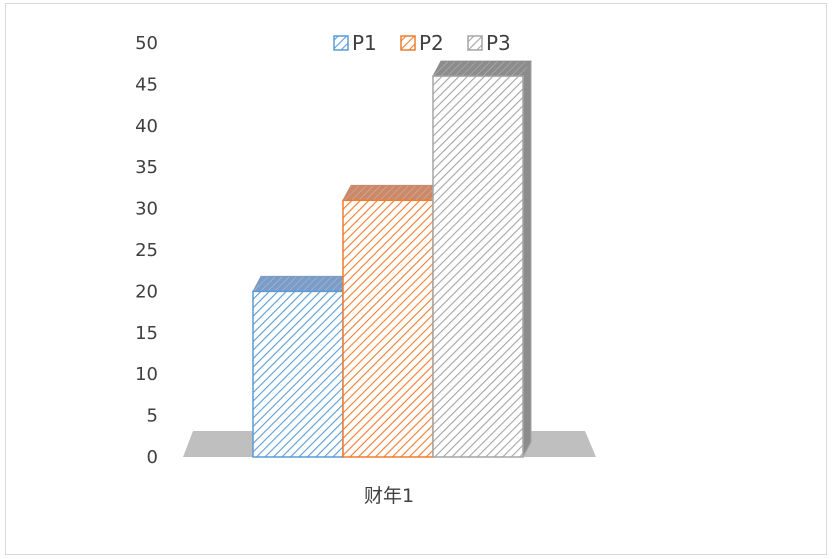 This screenshot has height=559, width=833. Describe the element at coordinates (146, 43) in the screenshot. I see `y-tick-label: 50` at that location.